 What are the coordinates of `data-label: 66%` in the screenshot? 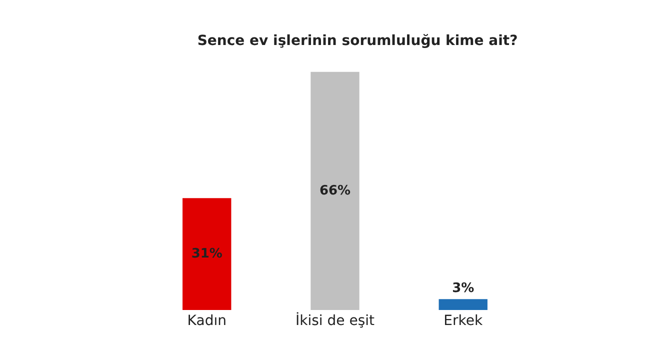 It's located at (335, 190).